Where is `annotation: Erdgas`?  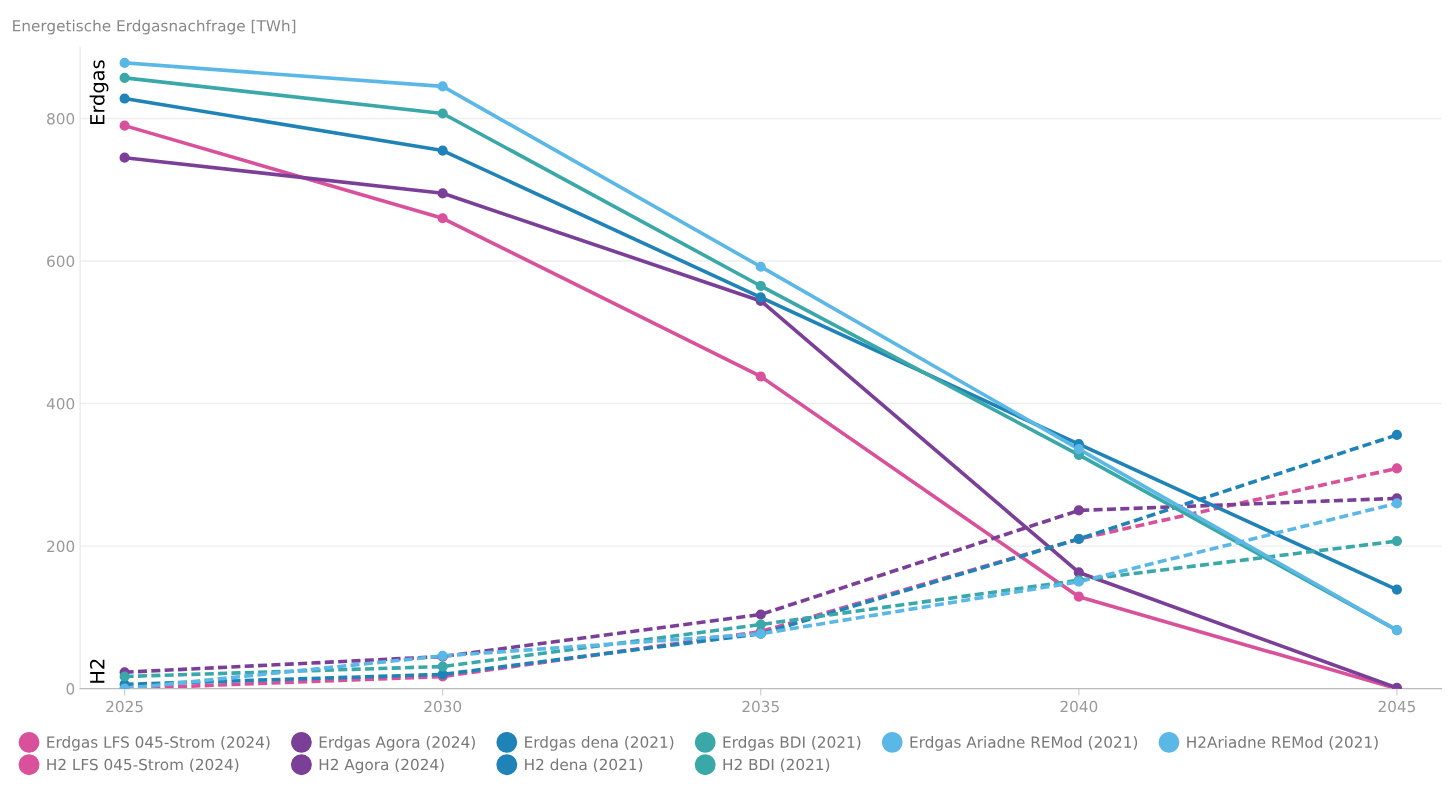 annotation: Erdgas is located at coordinates (99, 92).